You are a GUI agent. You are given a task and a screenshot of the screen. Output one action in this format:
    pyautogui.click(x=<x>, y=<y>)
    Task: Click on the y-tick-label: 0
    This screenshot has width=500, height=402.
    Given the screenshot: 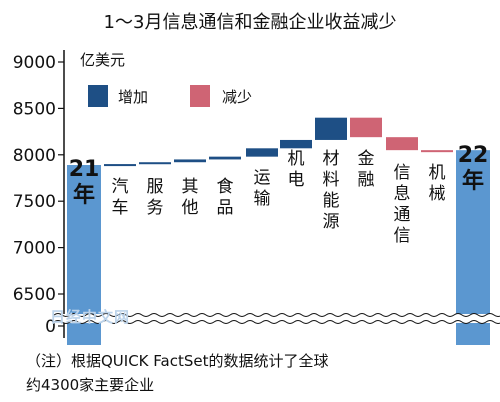 What is the action you would take?
    pyautogui.click(x=50, y=327)
    